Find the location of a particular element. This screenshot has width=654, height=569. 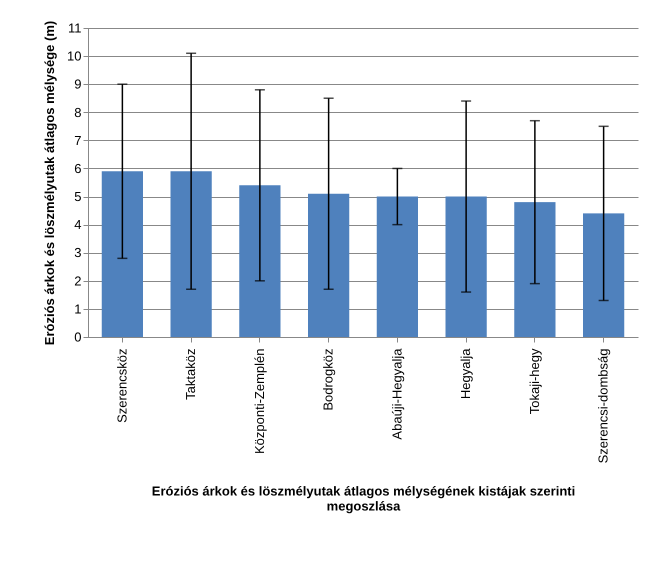

y-tick-label: 4 is located at coordinates (78, 224).